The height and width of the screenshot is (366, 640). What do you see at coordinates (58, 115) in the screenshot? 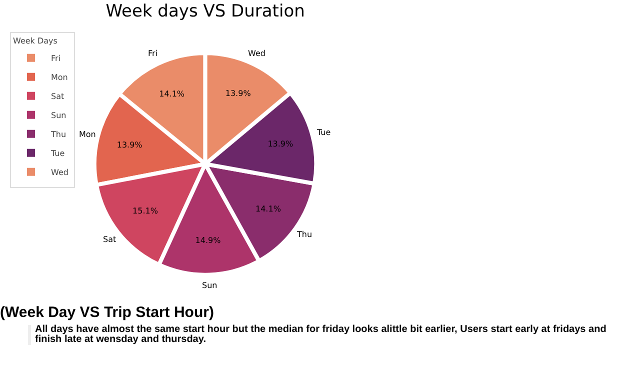
I see `legend-label: Sun` at bounding box center [58, 115].